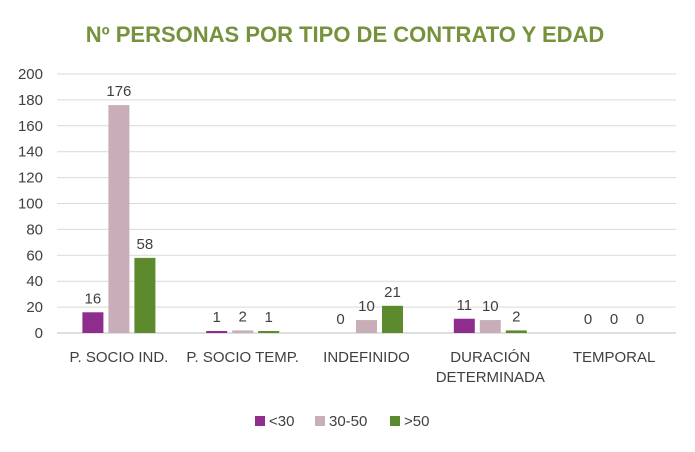  Describe the element at coordinates (145, 244) in the screenshot. I see `data-label: 58` at that location.